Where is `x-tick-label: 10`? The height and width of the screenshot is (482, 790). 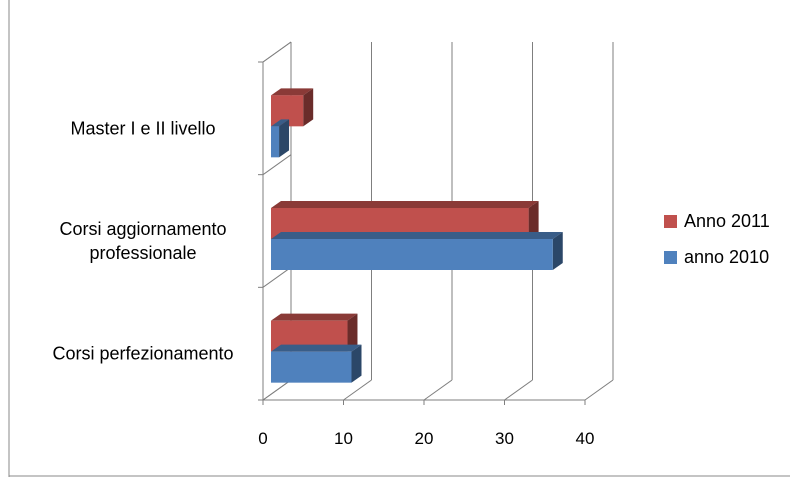
x-tick-label: 10 is located at coordinates (343, 438).